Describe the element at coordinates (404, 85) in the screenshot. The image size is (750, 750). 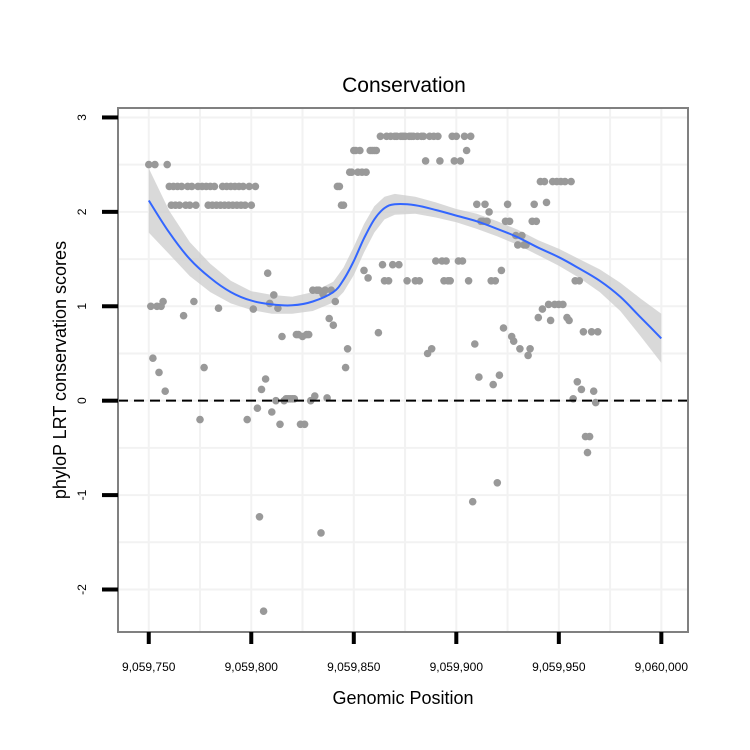
I see `chart-title: Conservation` at that location.